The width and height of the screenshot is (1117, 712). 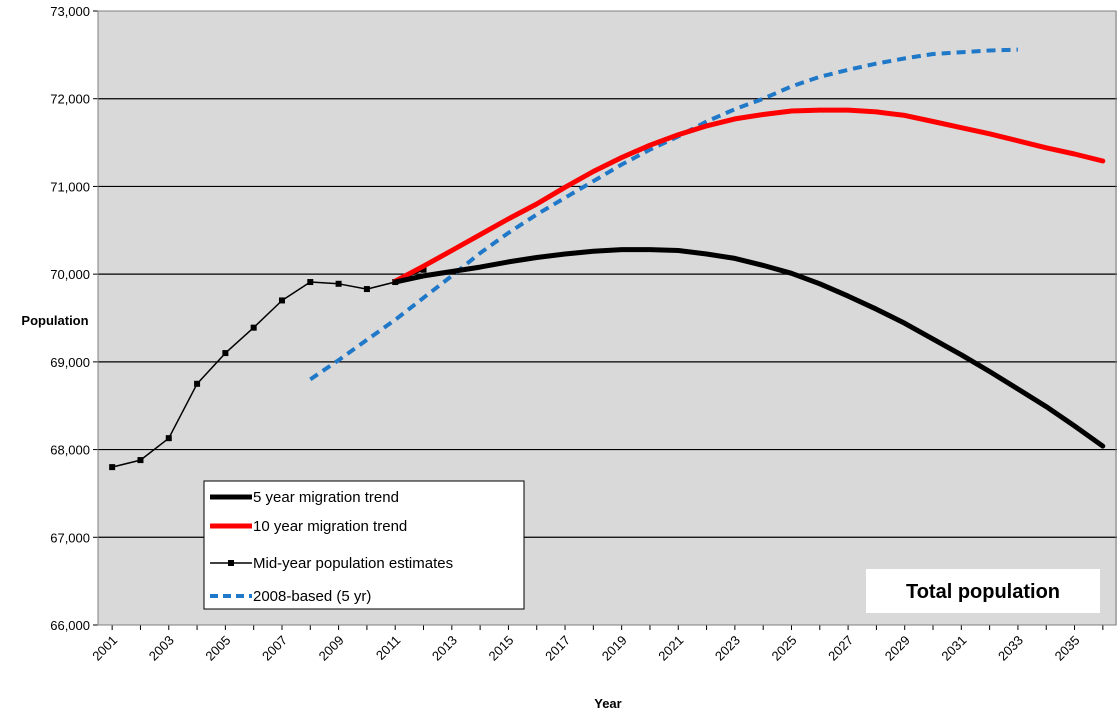 I want to click on legend-label: Mid-year population estimates, so click(x=353, y=563).